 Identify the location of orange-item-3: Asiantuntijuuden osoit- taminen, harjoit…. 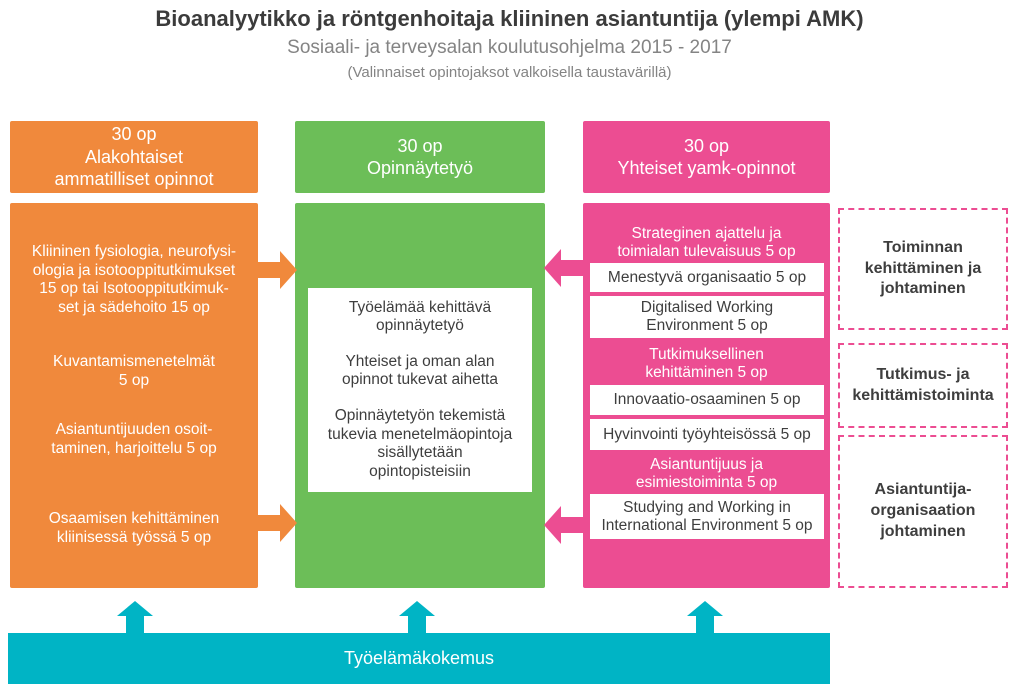
(134, 439).